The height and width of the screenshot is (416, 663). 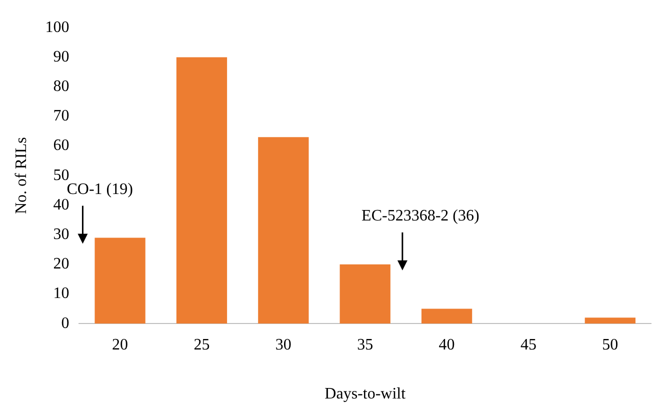 I want to click on x-tick-label: 45, so click(x=528, y=345).